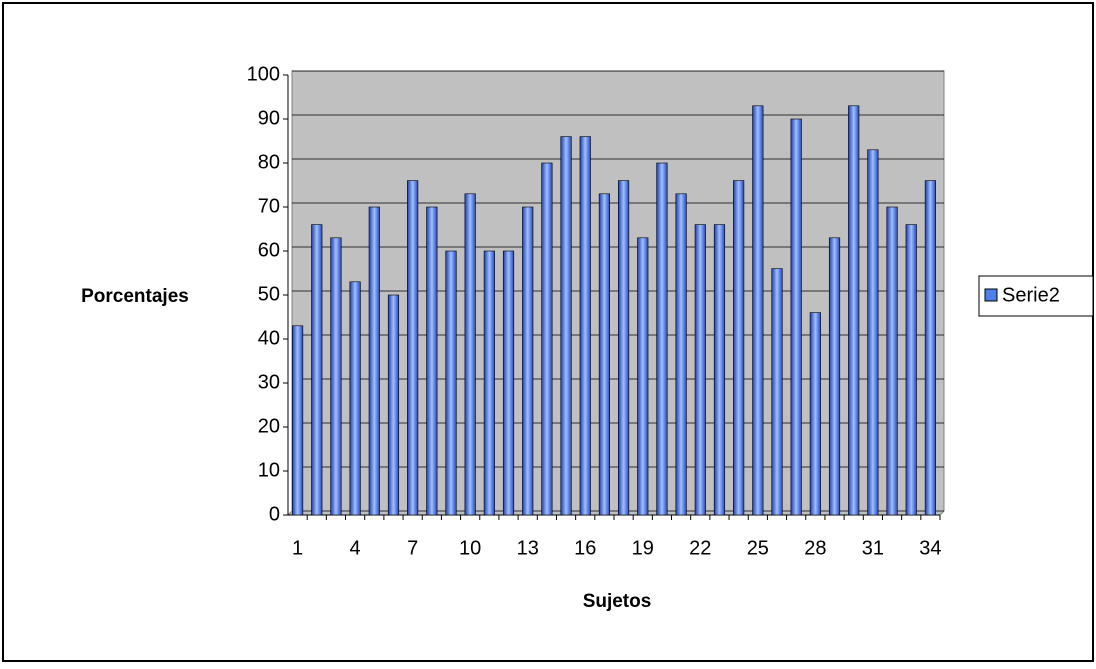  I want to click on y-tick-label: 20, so click(269, 426).